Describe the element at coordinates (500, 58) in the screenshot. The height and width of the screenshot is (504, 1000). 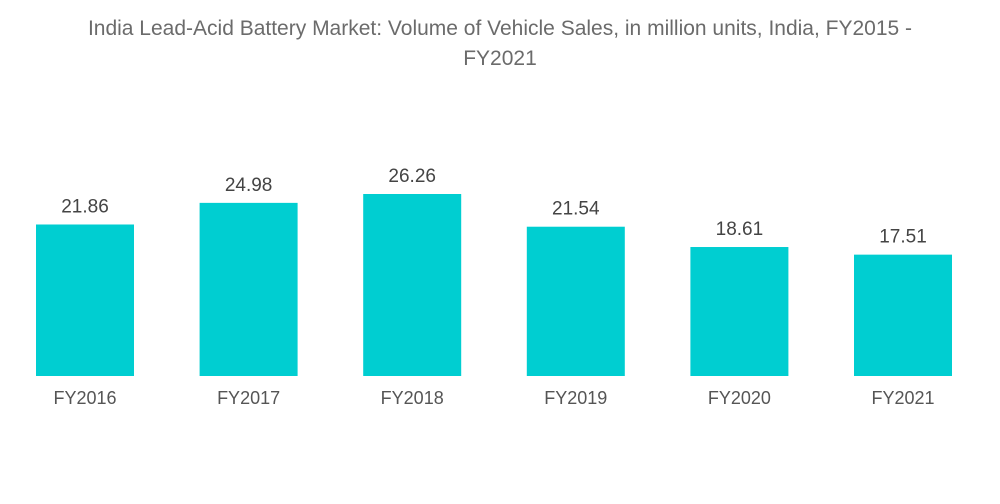
I see `chart-title-line-2: FY2021` at that location.